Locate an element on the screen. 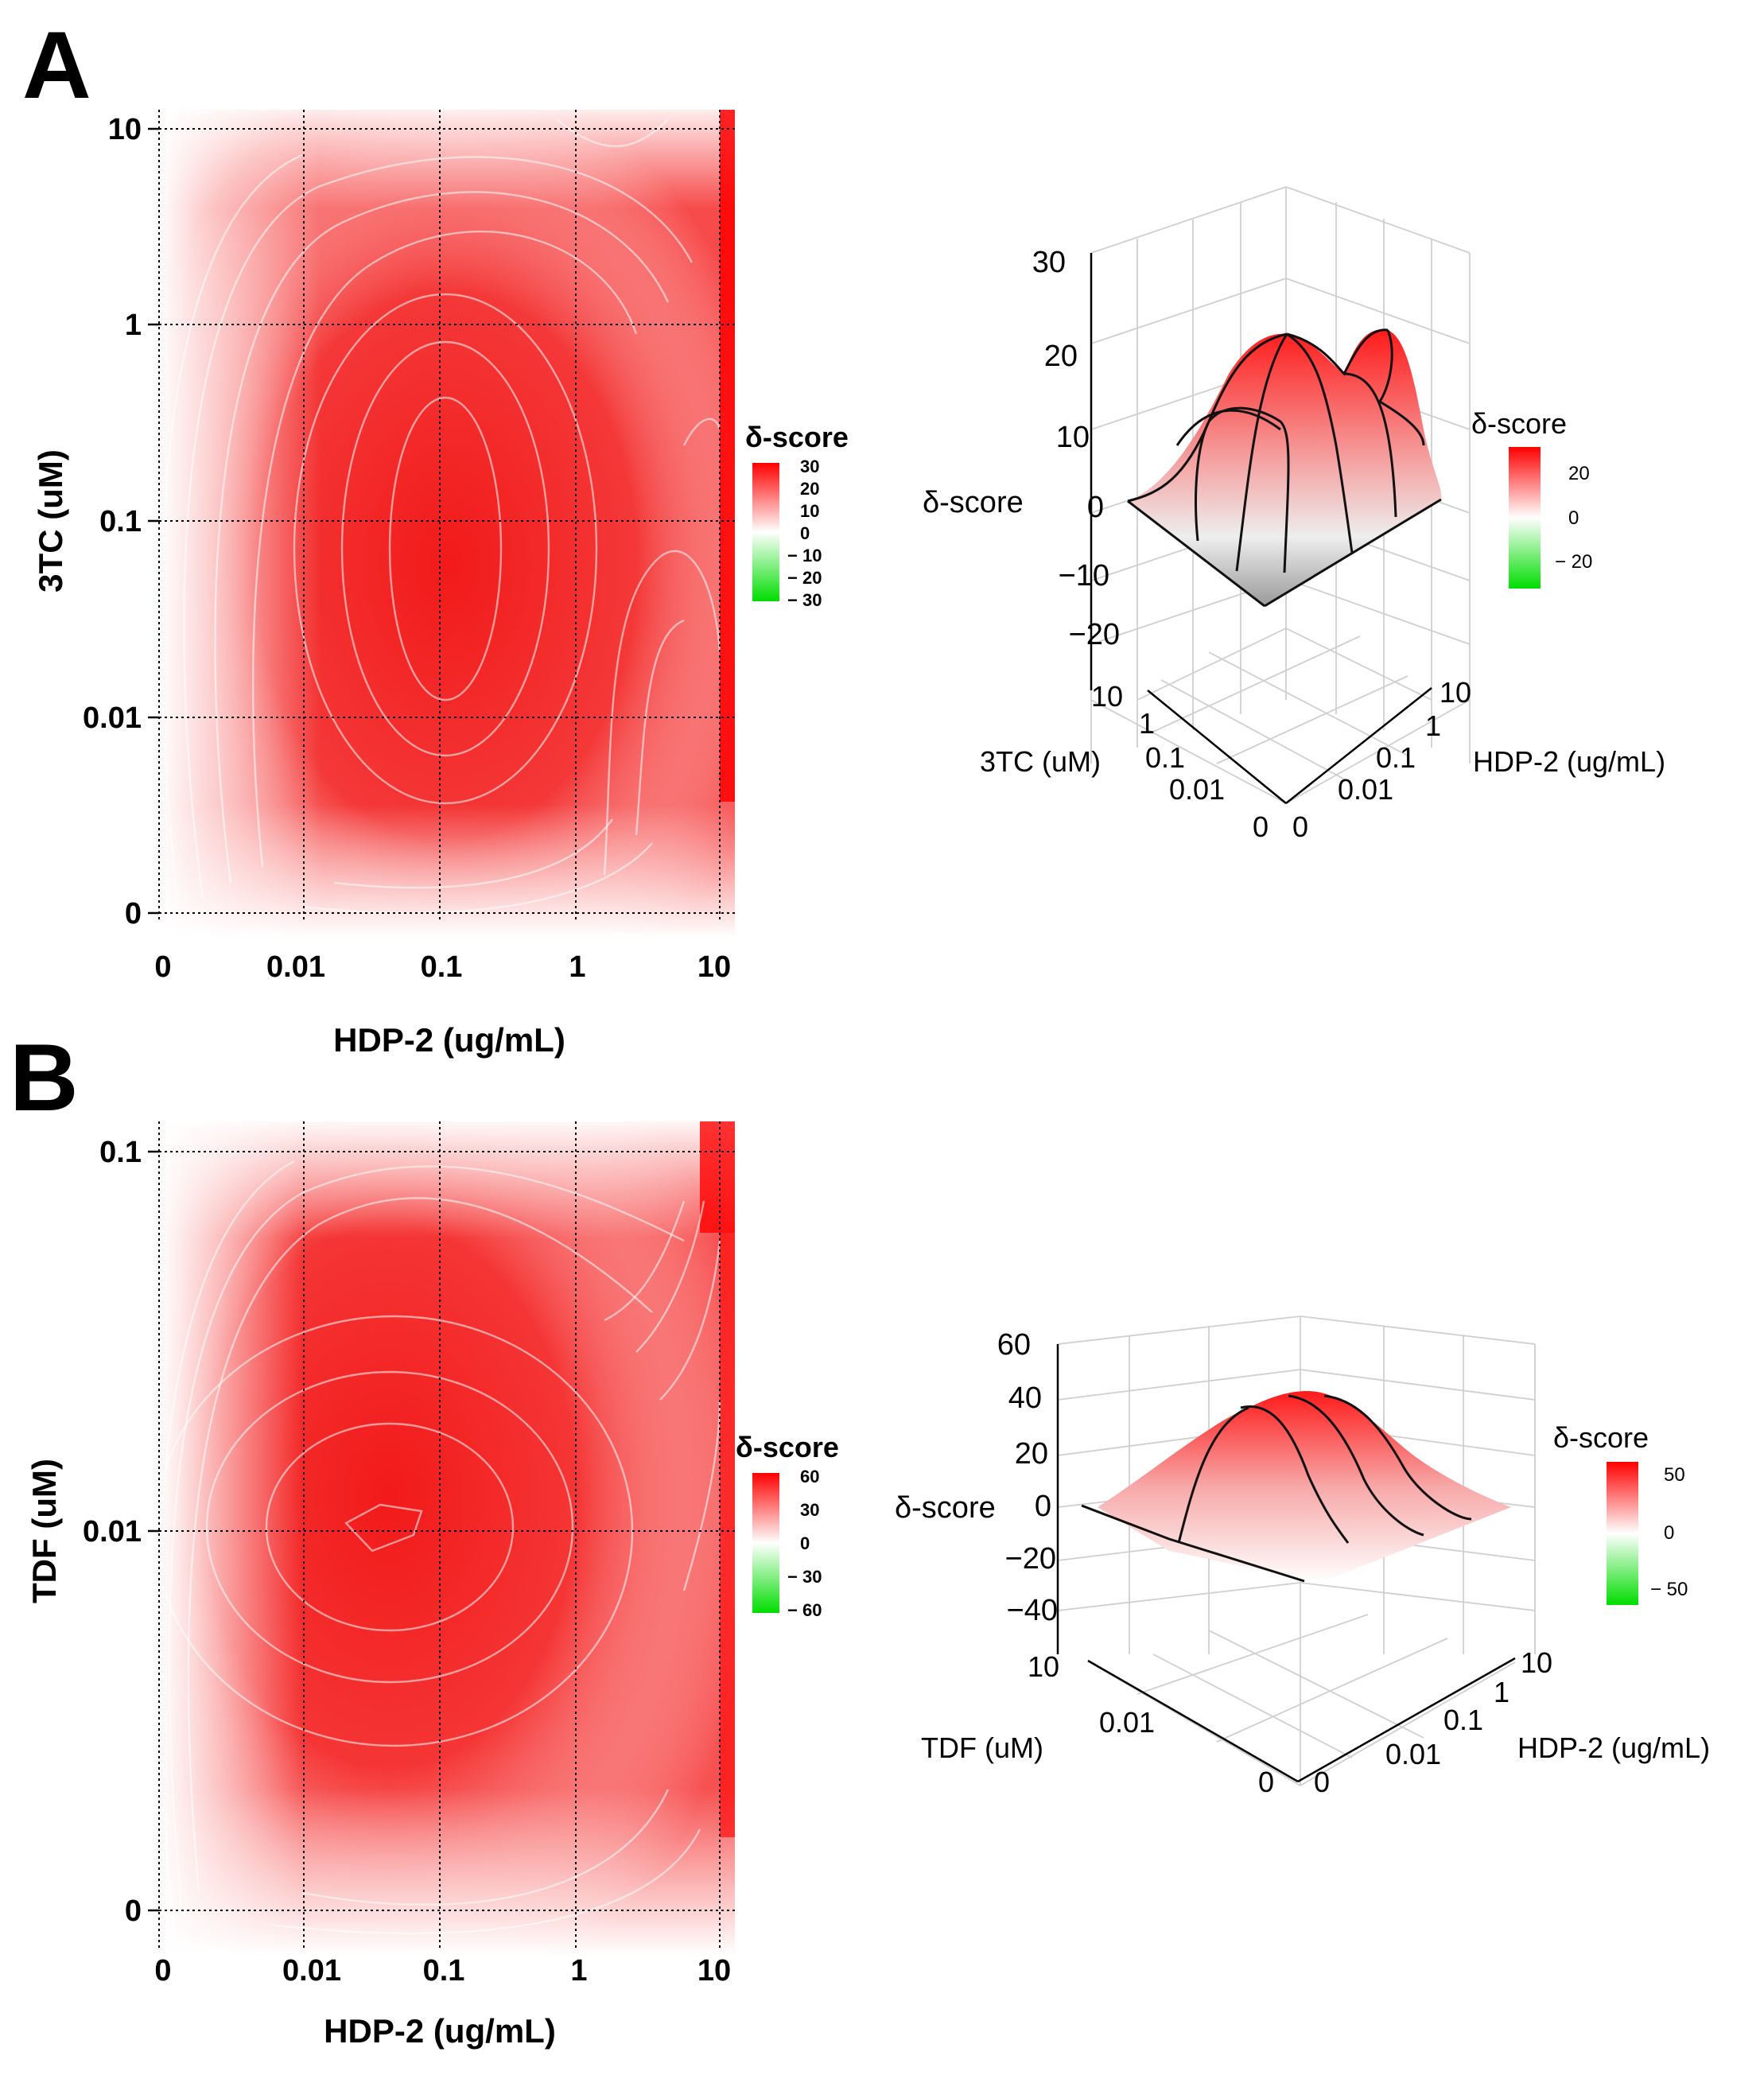 Image resolution: width=1764 pixels, height=2079 pixels. heatmap-b-x-label: HDP-2 (ug/mL) is located at coordinates (440, 2031).